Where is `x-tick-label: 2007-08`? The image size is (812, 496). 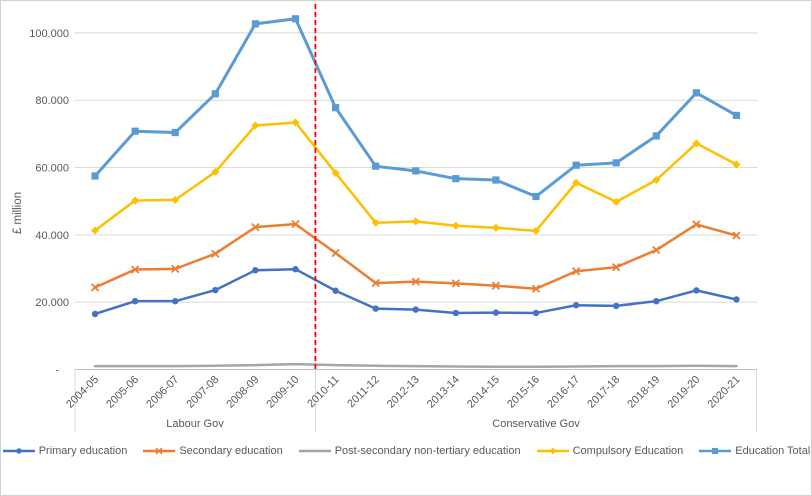 x-tick-label: 2007-08 is located at coordinates (202, 392).